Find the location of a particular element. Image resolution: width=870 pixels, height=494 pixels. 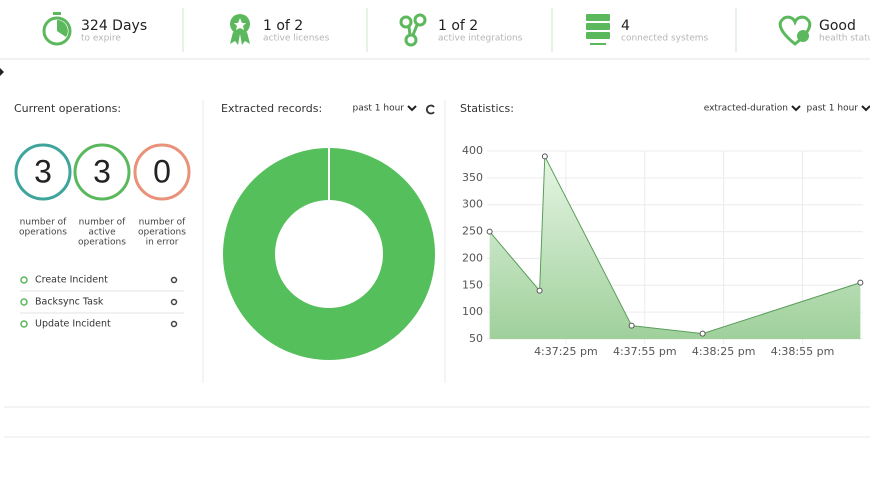

panel-title: Current operations: is located at coordinates (67, 108).